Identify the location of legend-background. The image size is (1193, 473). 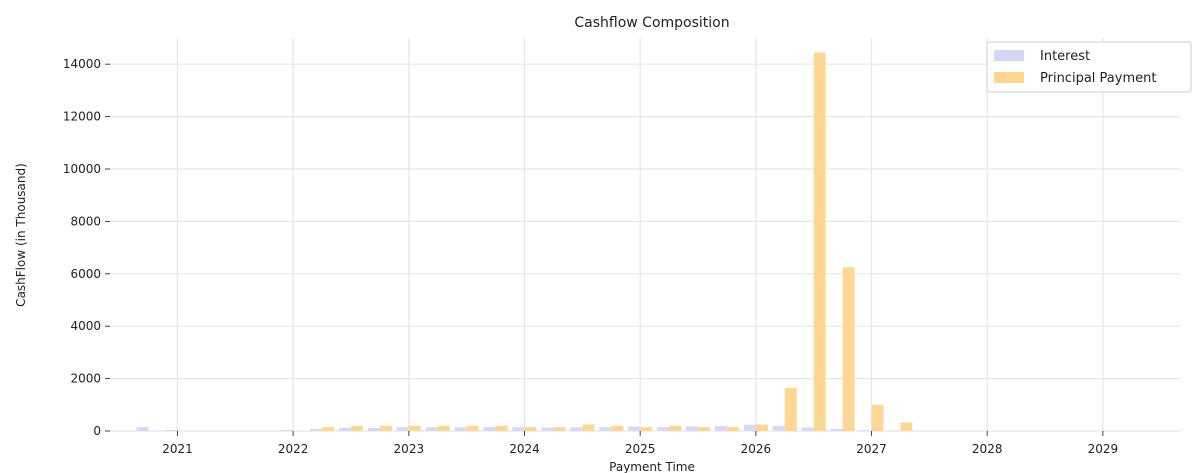
(1089, 67).